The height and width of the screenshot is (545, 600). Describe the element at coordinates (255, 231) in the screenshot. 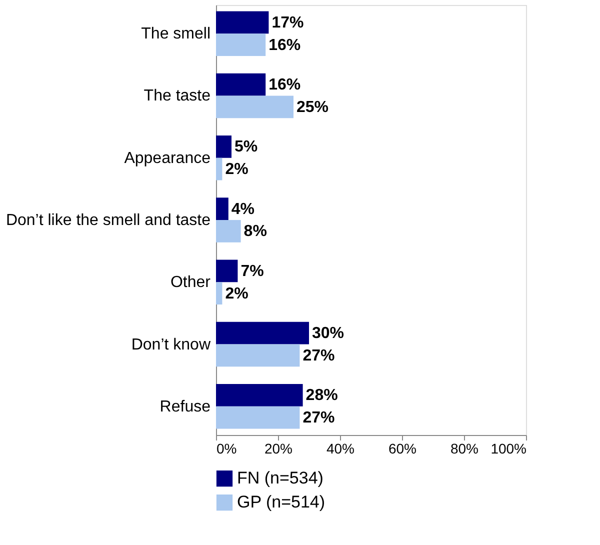

I see `data-label: 8%` at that location.